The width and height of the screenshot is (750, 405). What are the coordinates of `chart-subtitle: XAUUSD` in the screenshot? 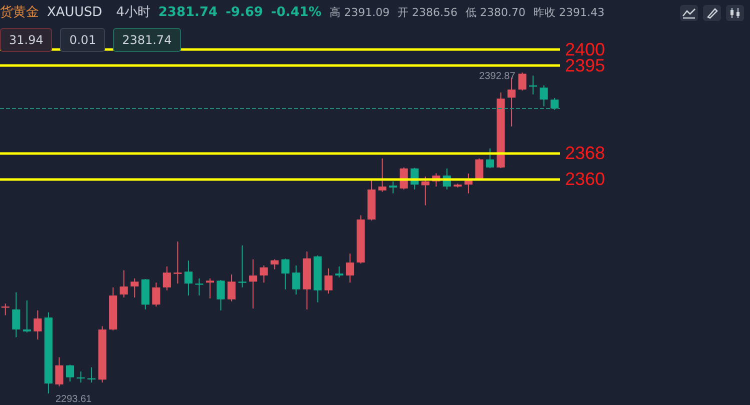 It's located at (74, 12).